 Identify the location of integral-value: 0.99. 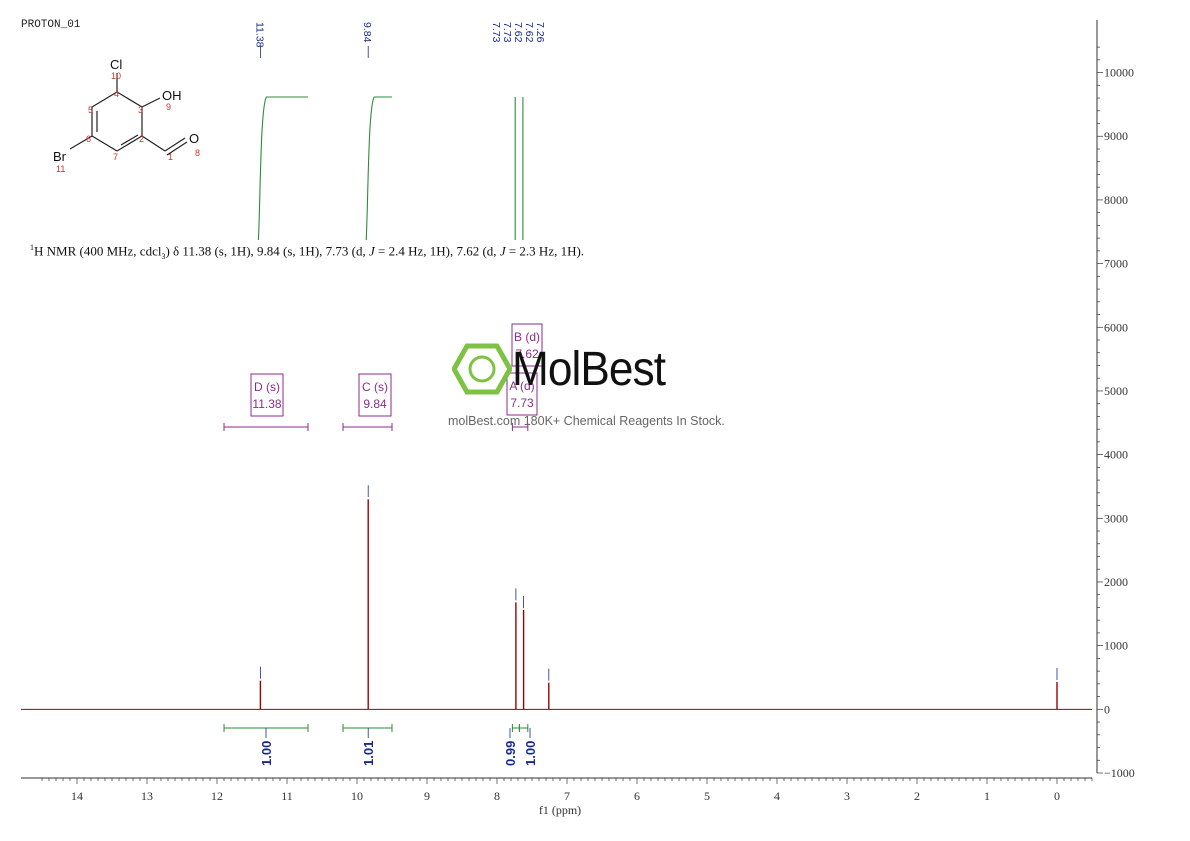
(510, 753).